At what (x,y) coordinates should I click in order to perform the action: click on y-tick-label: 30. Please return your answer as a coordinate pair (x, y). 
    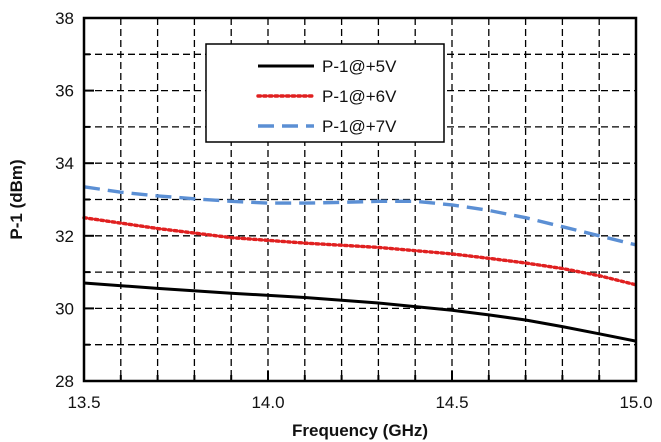
    Looking at the image, I should click on (64, 308).